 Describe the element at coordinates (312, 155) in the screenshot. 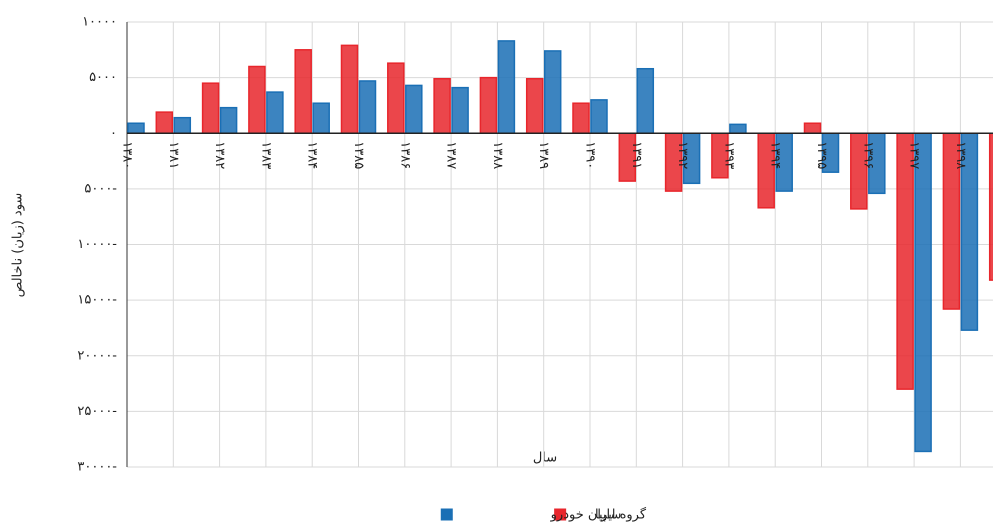

I see `x-tick-label: ۱۳۸۴` at that location.